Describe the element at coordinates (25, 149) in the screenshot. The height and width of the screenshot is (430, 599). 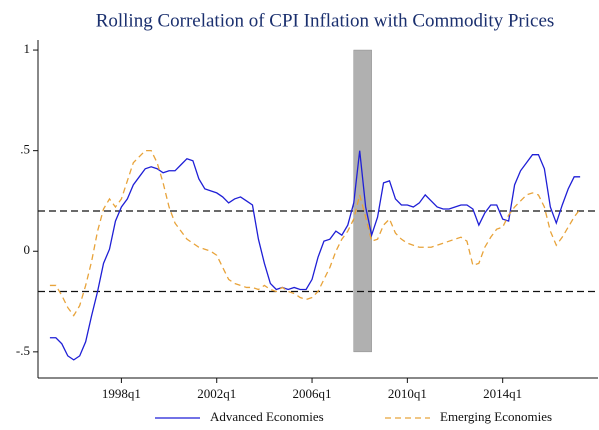
I see `y-tick-label: .5` at that location.